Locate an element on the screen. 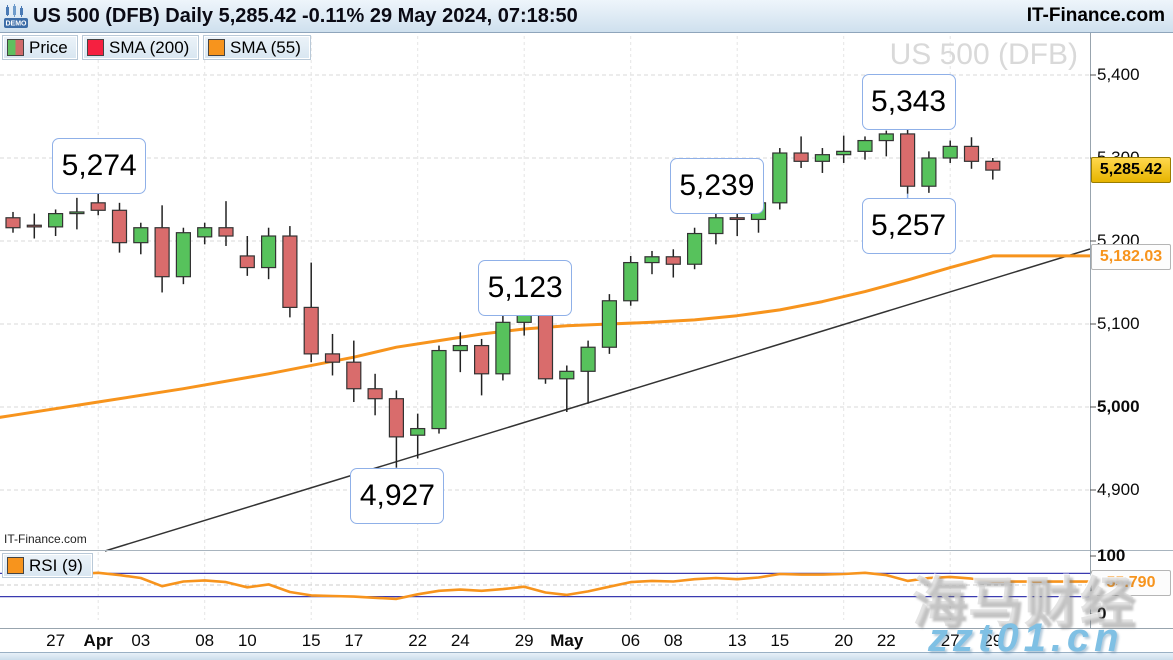 This screenshot has height=660, width=1173. price-annotation: 5,343 is located at coordinates (908, 102).